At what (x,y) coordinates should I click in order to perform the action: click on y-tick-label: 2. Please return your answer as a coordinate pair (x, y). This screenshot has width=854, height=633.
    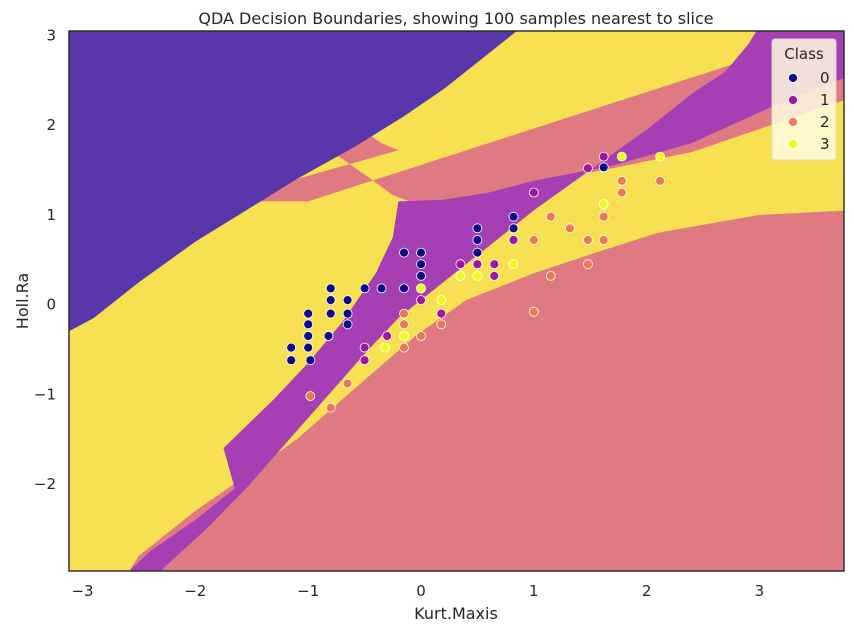
    Looking at the image, I should click on (51, 125).